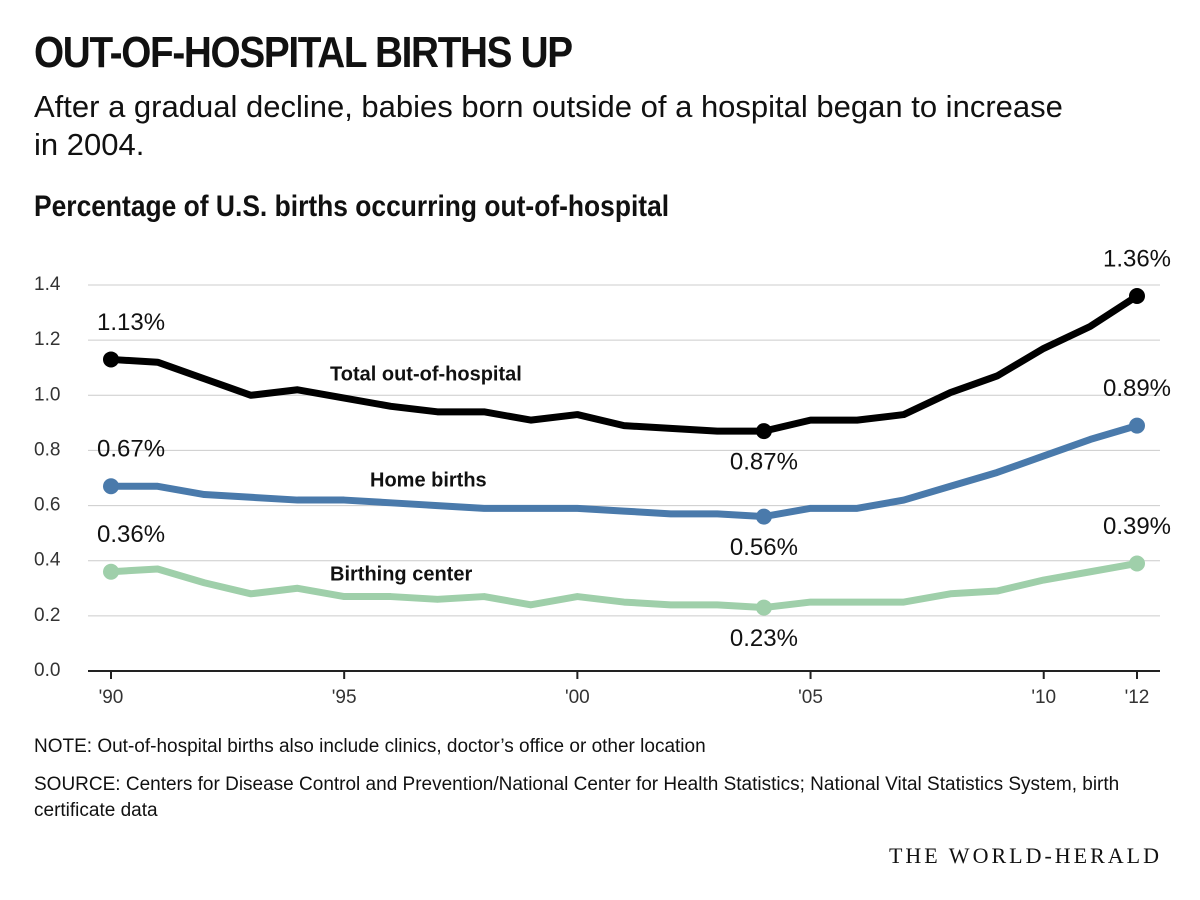 Image resolution: width=1200 pixels, height=900 pixels. What do you see at coordinates (131, 449) in the screenshot?
I see `value-label: 0.67%` at bounding box center [131, 449].